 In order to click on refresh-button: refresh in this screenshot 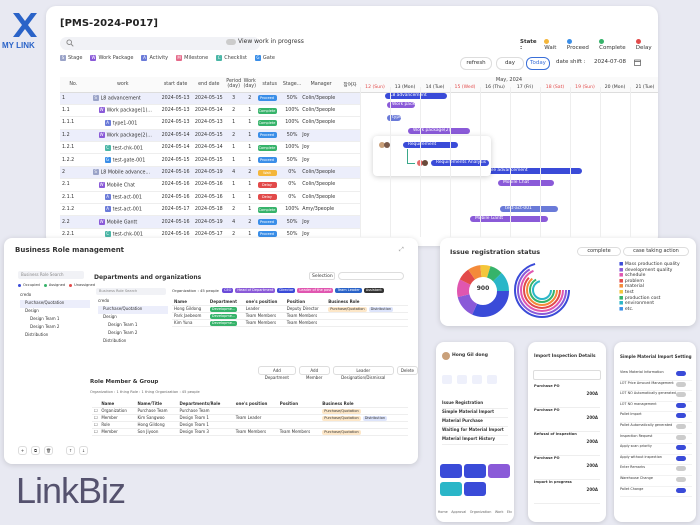, I will do `click(476, 63)`.